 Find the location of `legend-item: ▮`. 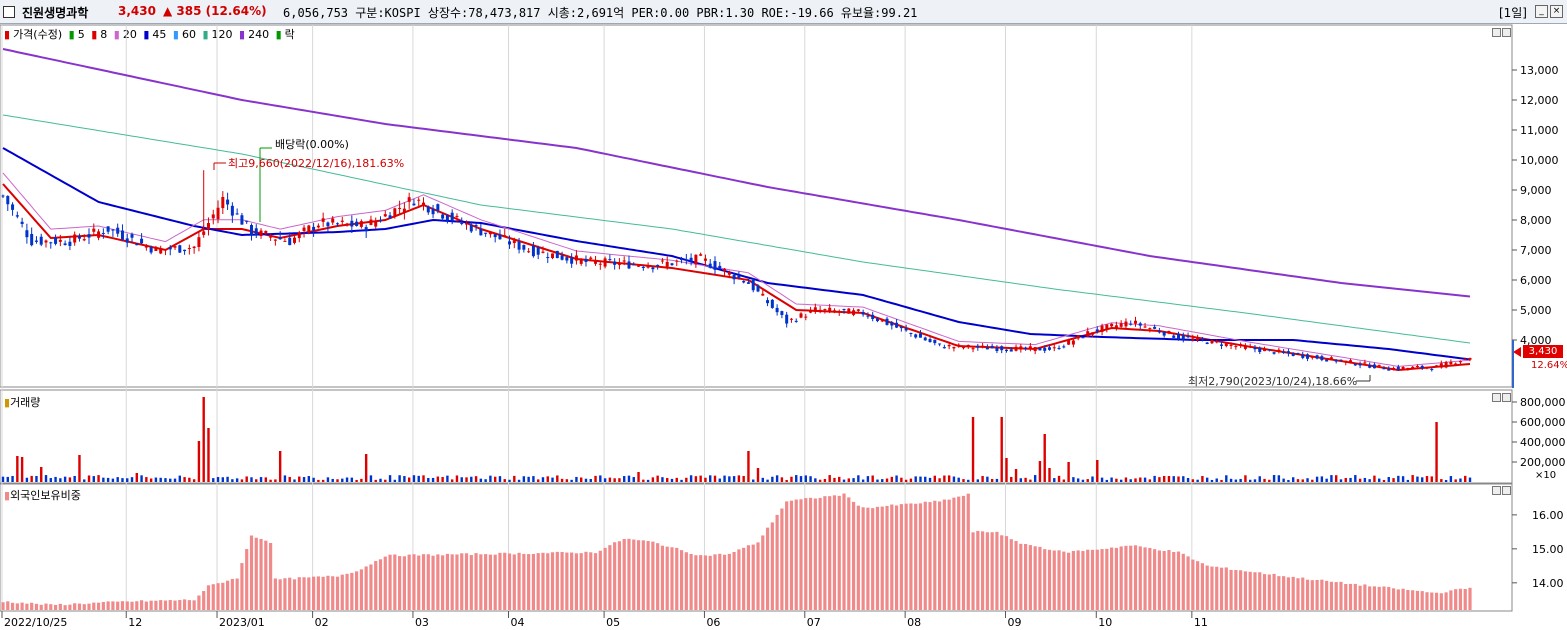

legend-item: ▮ is located at coordinates (94, 34).